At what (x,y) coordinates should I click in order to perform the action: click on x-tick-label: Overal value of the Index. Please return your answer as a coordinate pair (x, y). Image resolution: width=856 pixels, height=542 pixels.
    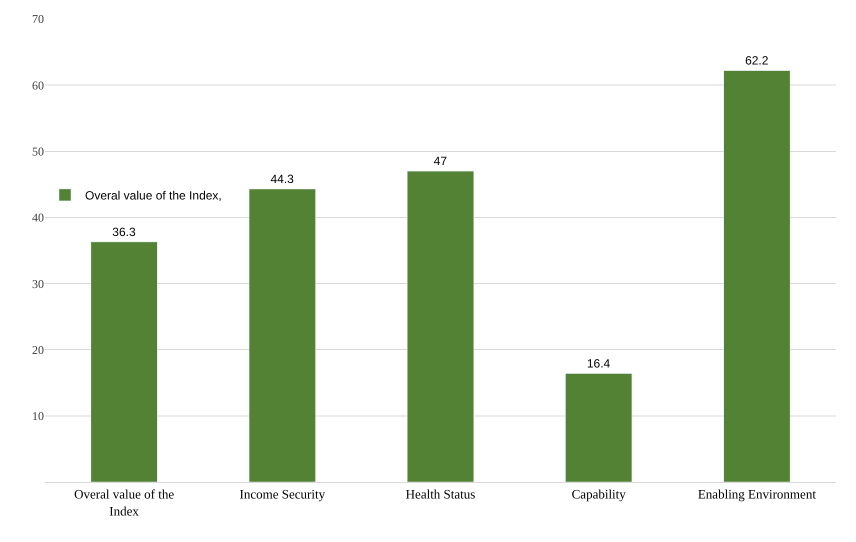
    Looking at the image, I should click on (124, 502).